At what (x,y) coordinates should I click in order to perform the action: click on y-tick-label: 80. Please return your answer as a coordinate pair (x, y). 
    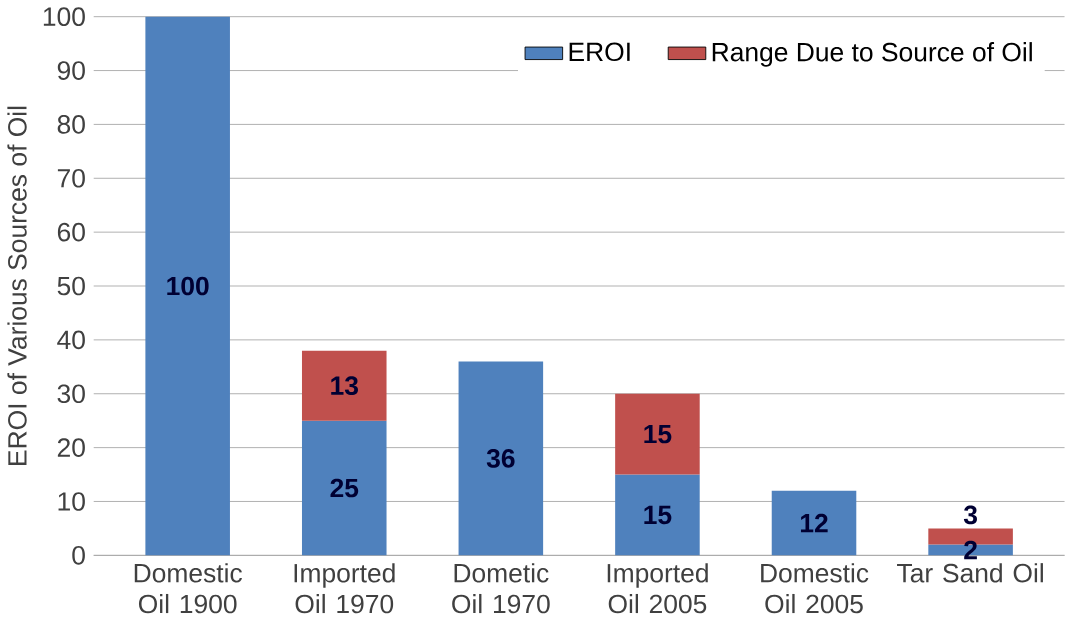
    Looking at the image, I should click on (71, 124).